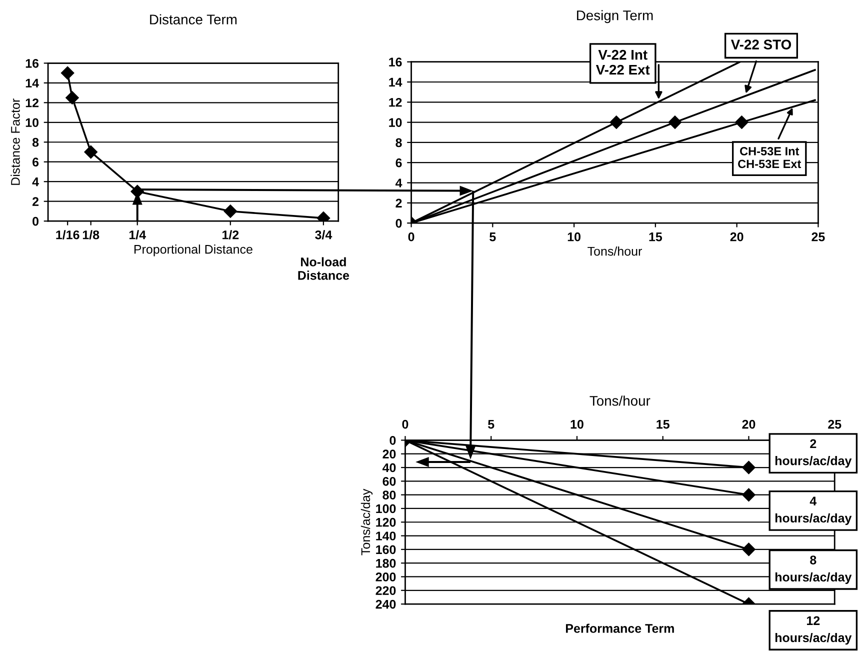  What do you see at coordinates (620, 628) in the screenshot?
I see `text: Performance Term` at bounding box center [620, 628].